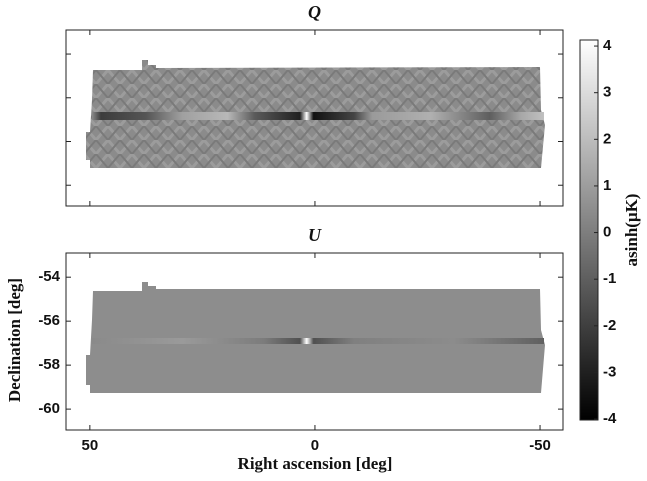 Image resolution: width=647 pixels, height=481 pixels. What do you see at coordinates (315, 235) in the screenshot?
I see `panel-title: U` at bounding box center [315, 235].